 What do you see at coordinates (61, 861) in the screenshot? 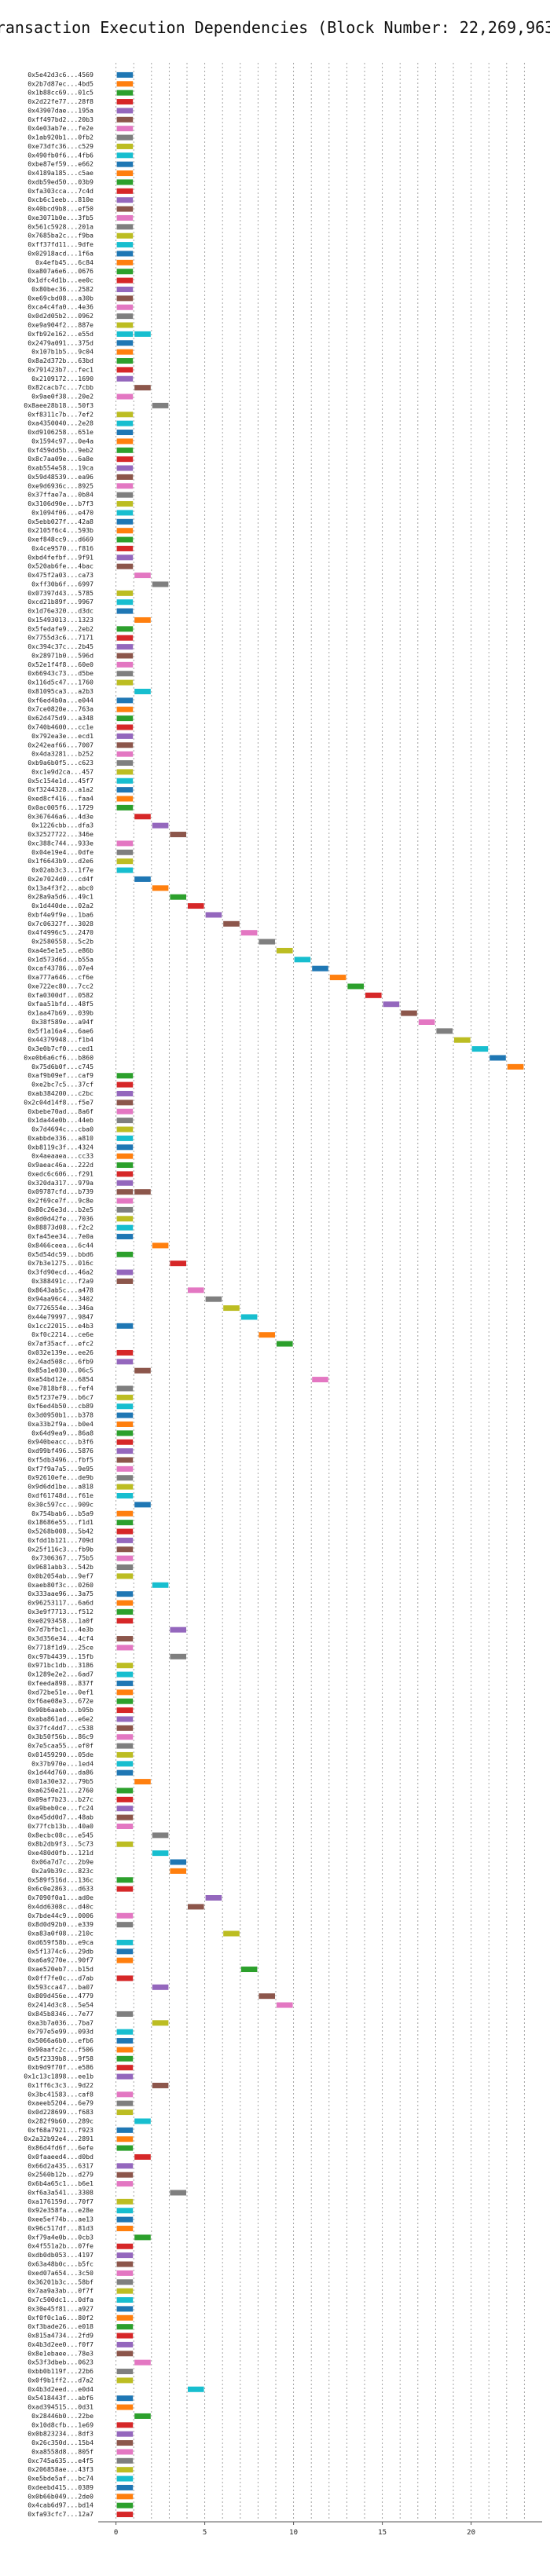
I see `y-tick-label: 0x1f6643b9...d2e6` at bounding box center [61, 861].